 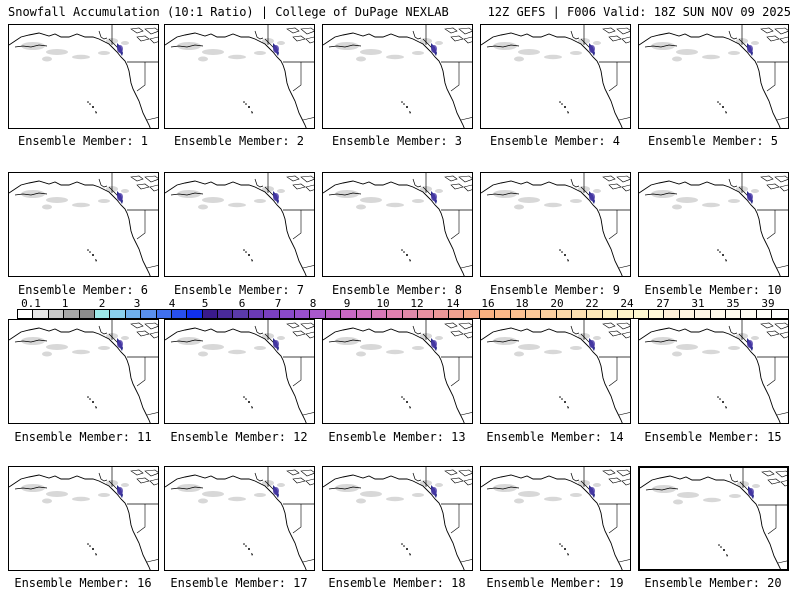 I want to click on ensemble-member-label: Ensemble Member: 12, so click(x=239, y=437).